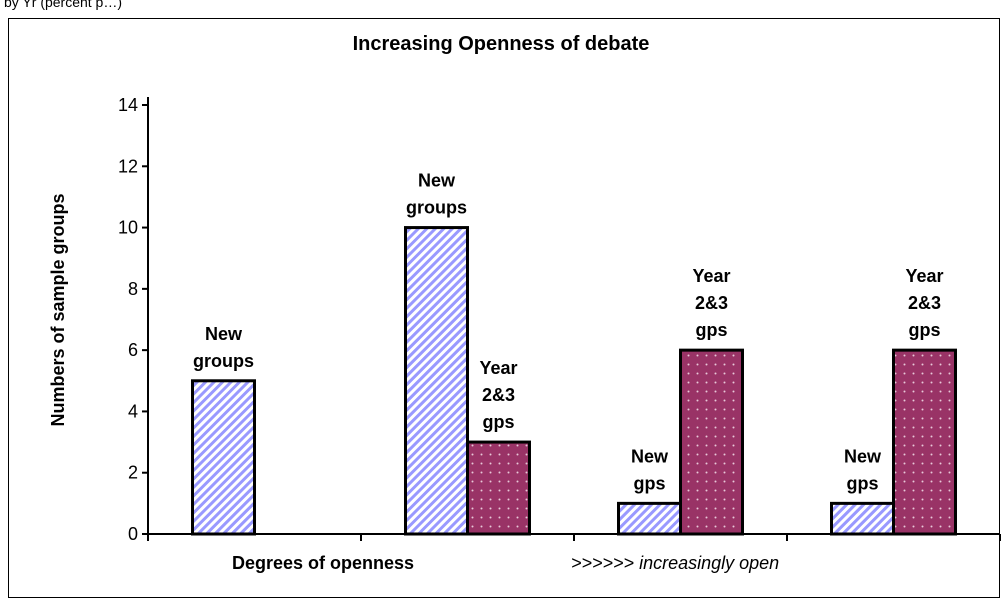 The height and width of the screenshot is (598, 1002). Describe the element at coordinates (128, 166) in the screenshot. I see `y-tick-label: 12` at that location.